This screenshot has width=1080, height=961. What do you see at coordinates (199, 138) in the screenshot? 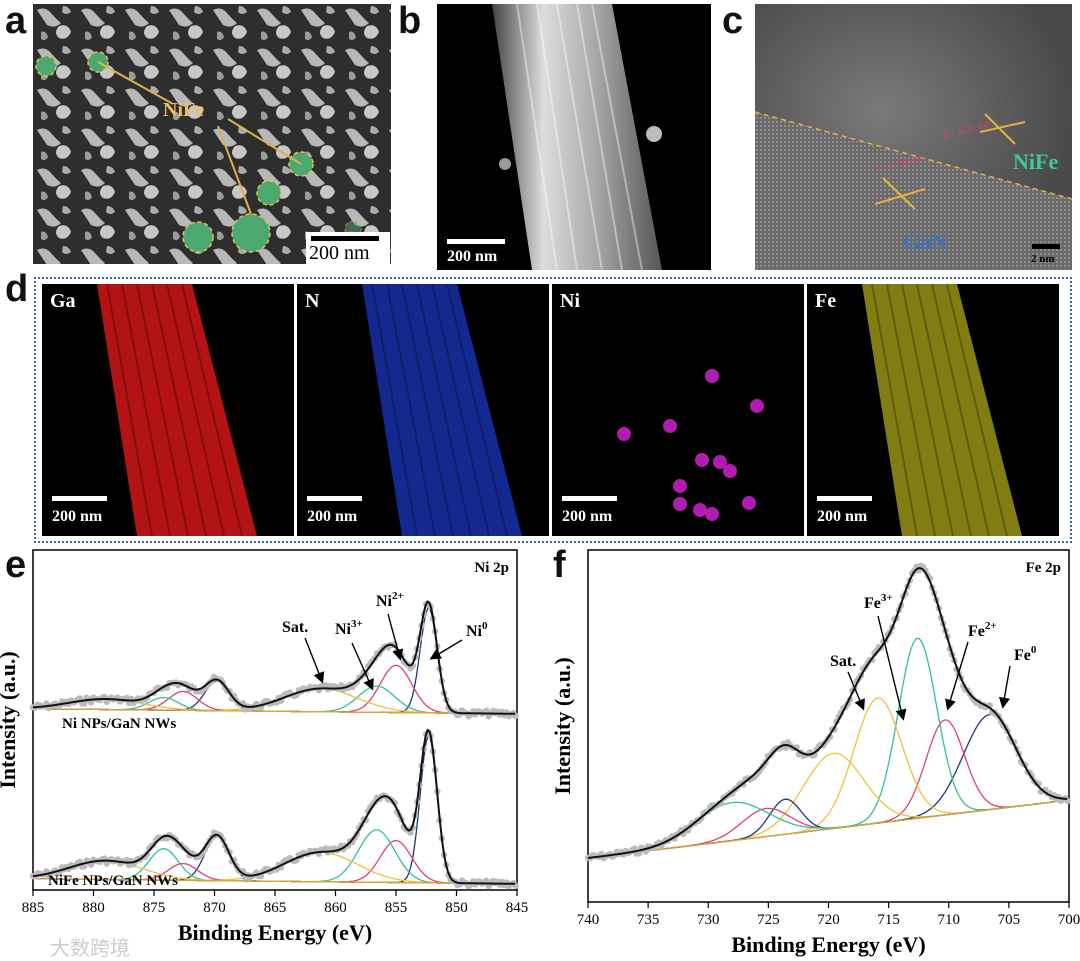
I see `annotation-lines` at bounding box center [199, 138].